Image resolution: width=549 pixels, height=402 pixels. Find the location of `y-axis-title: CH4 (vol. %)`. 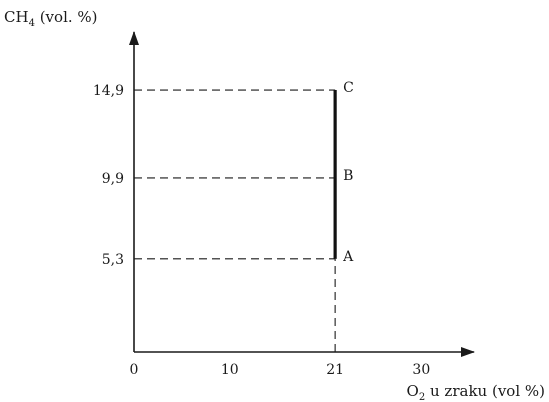

y-axis-title: CH4 (vol. %) is located at coordinates (51, 18).